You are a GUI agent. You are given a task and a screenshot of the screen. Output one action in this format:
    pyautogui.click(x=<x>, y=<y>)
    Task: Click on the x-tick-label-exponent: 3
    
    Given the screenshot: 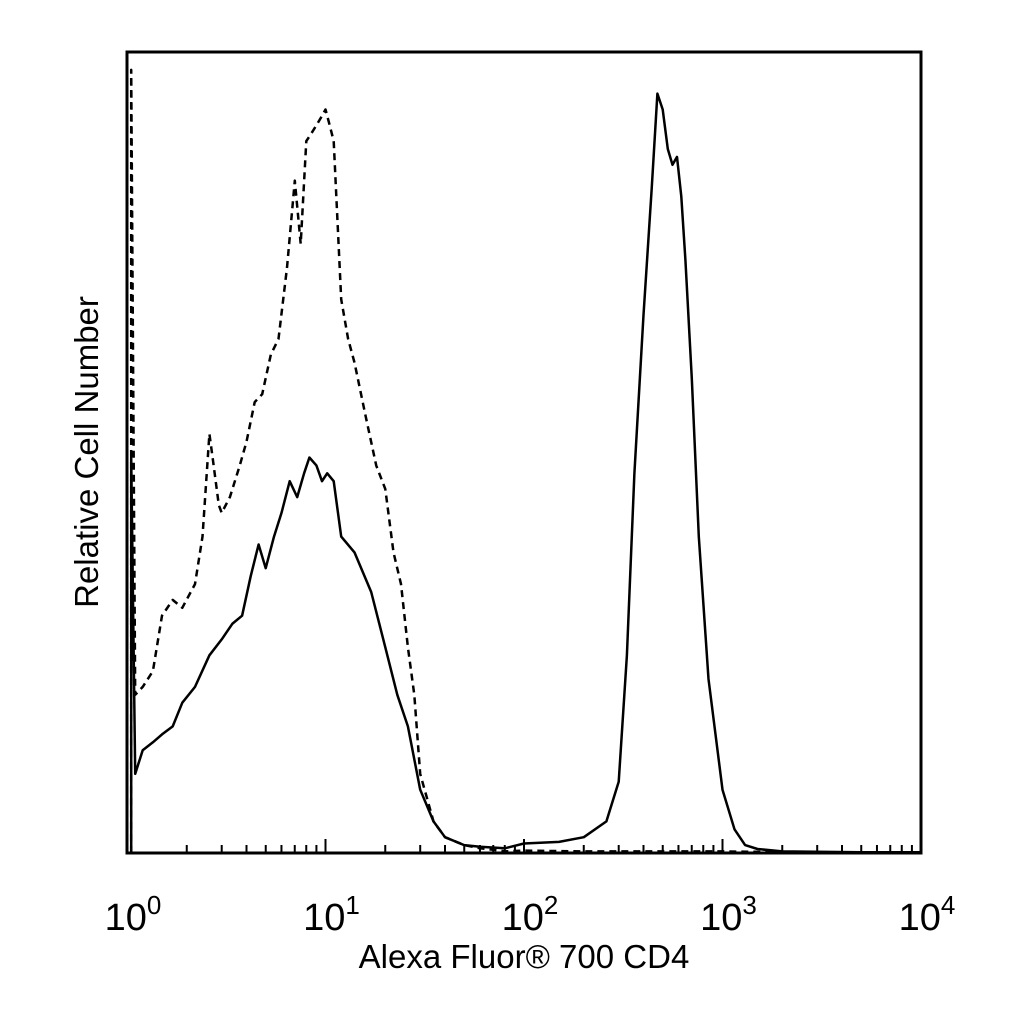 What is the action you would take?
    pyautogui.click(x=749, y=905)
    